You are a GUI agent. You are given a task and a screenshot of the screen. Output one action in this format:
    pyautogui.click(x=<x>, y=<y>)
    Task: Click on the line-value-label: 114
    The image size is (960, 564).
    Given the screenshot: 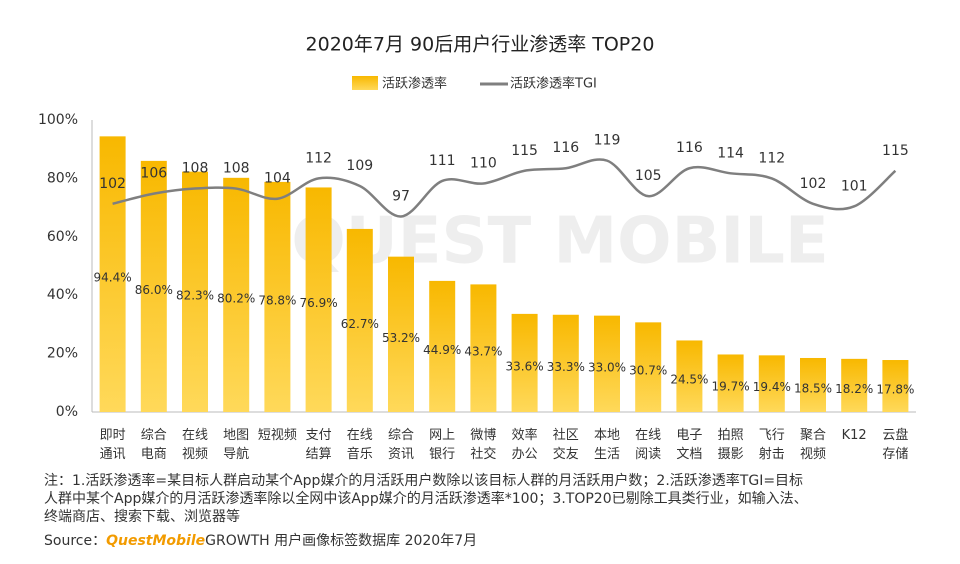 What is the action you would take?
    pyautogui.click(x=730, y=153)
    